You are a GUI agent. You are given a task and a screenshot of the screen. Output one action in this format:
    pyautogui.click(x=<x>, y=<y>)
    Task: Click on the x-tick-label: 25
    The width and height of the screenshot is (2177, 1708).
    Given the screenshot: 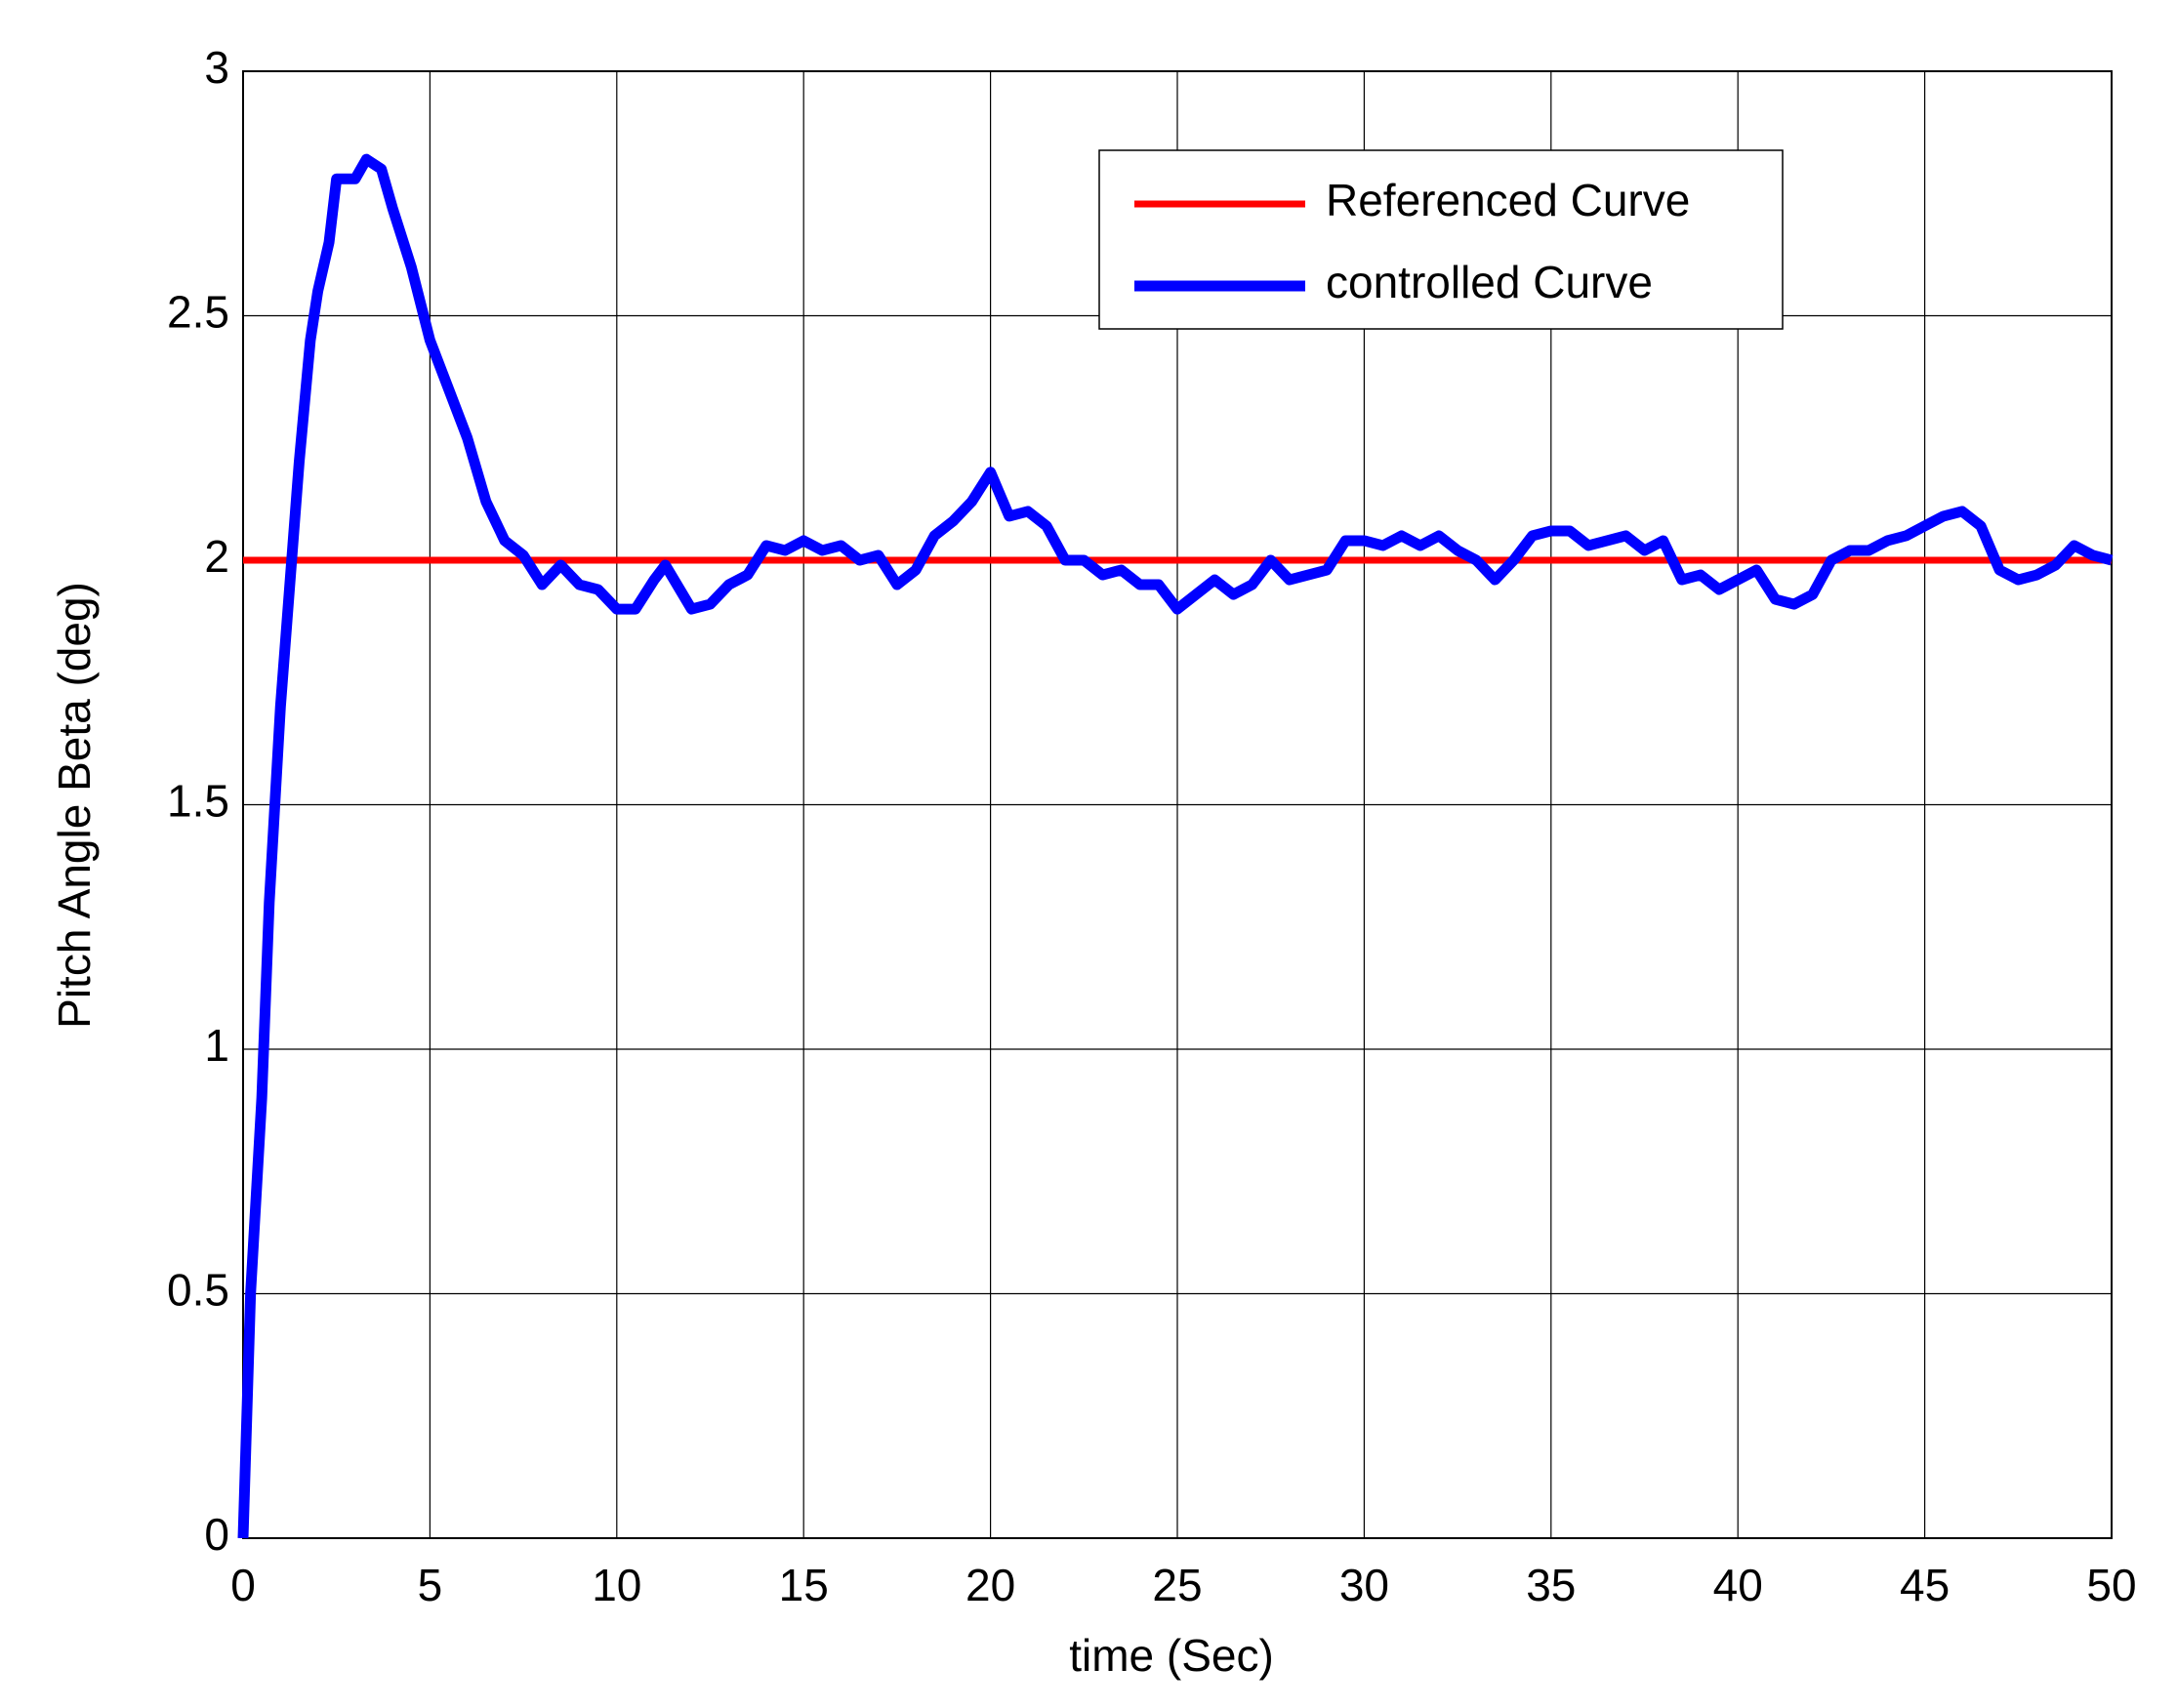 What is the action you would take?
    pyautogui.click(x=1177, y=1585)
    